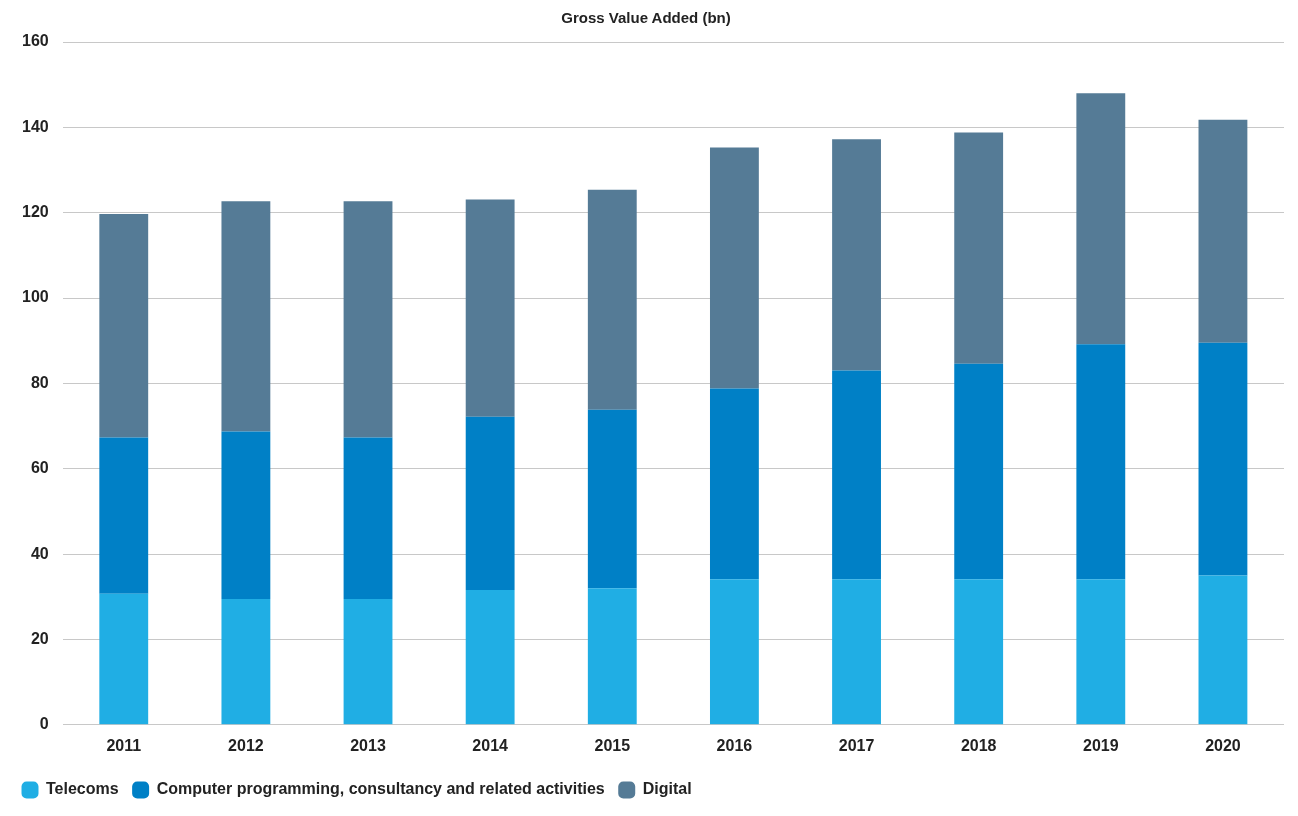  What do you see at coordinates (39, 553) in the screenshot?
I see `y-tick-label: 40` at bounding box center [39, 553].